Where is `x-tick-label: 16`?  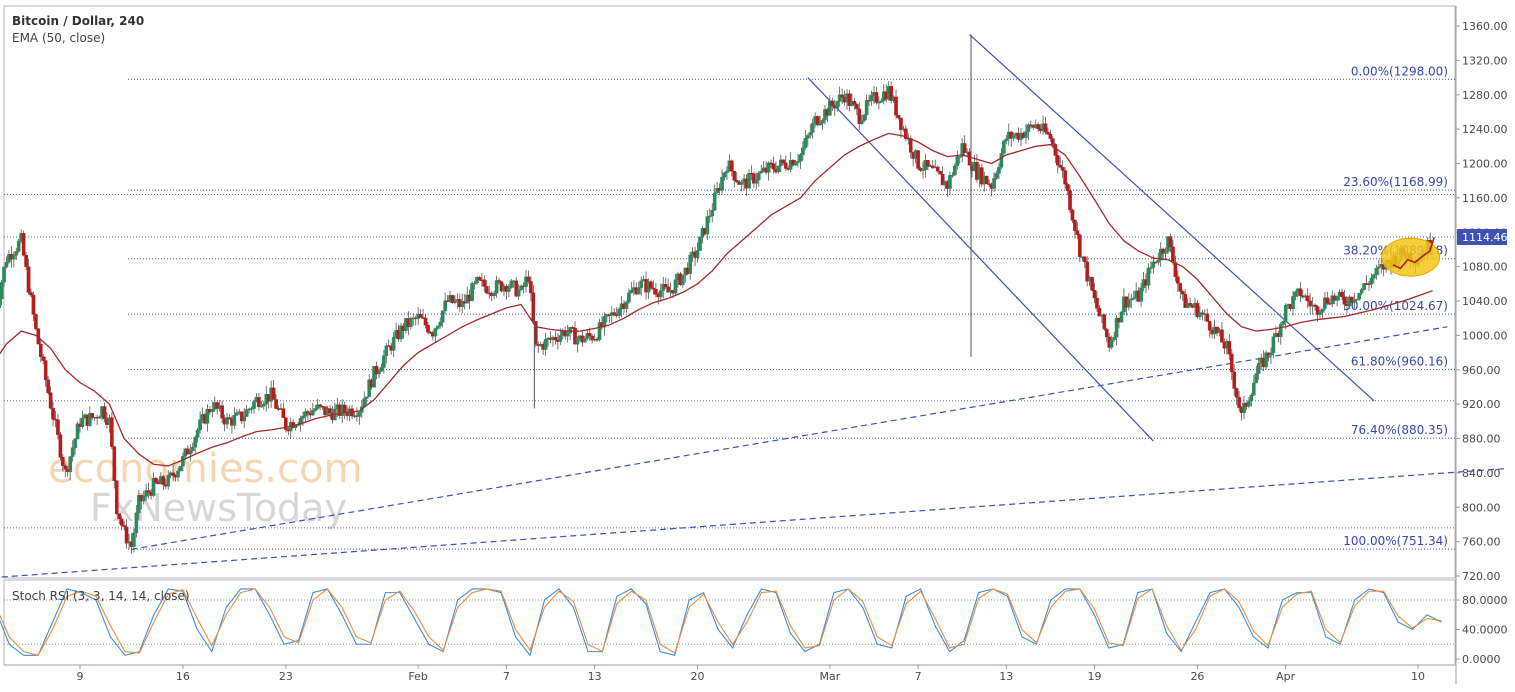
x-tick-label: 16 is located at coordinates (183, 676).